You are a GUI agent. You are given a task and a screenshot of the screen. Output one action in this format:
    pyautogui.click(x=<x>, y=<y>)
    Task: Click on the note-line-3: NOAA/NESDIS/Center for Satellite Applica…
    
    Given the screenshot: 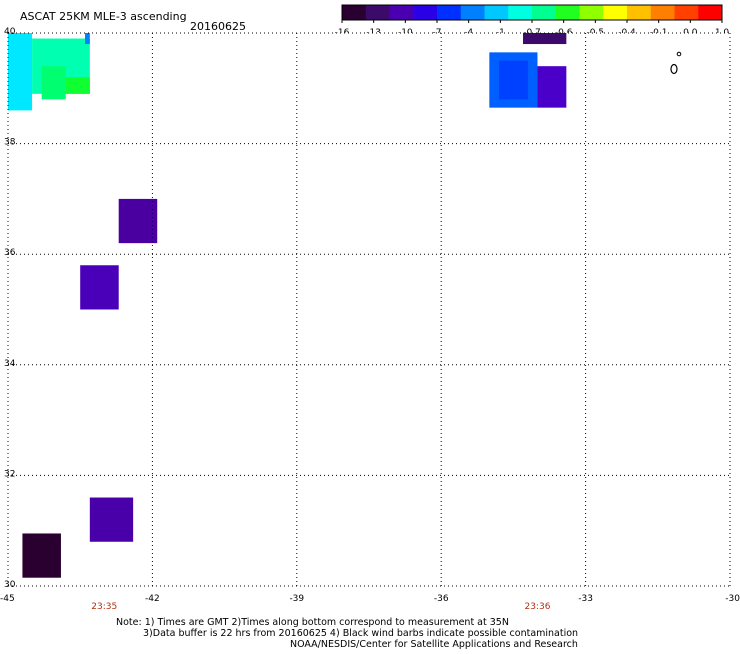 What is the action you would take?
    pyautogui.click(x=434, y=644)
    